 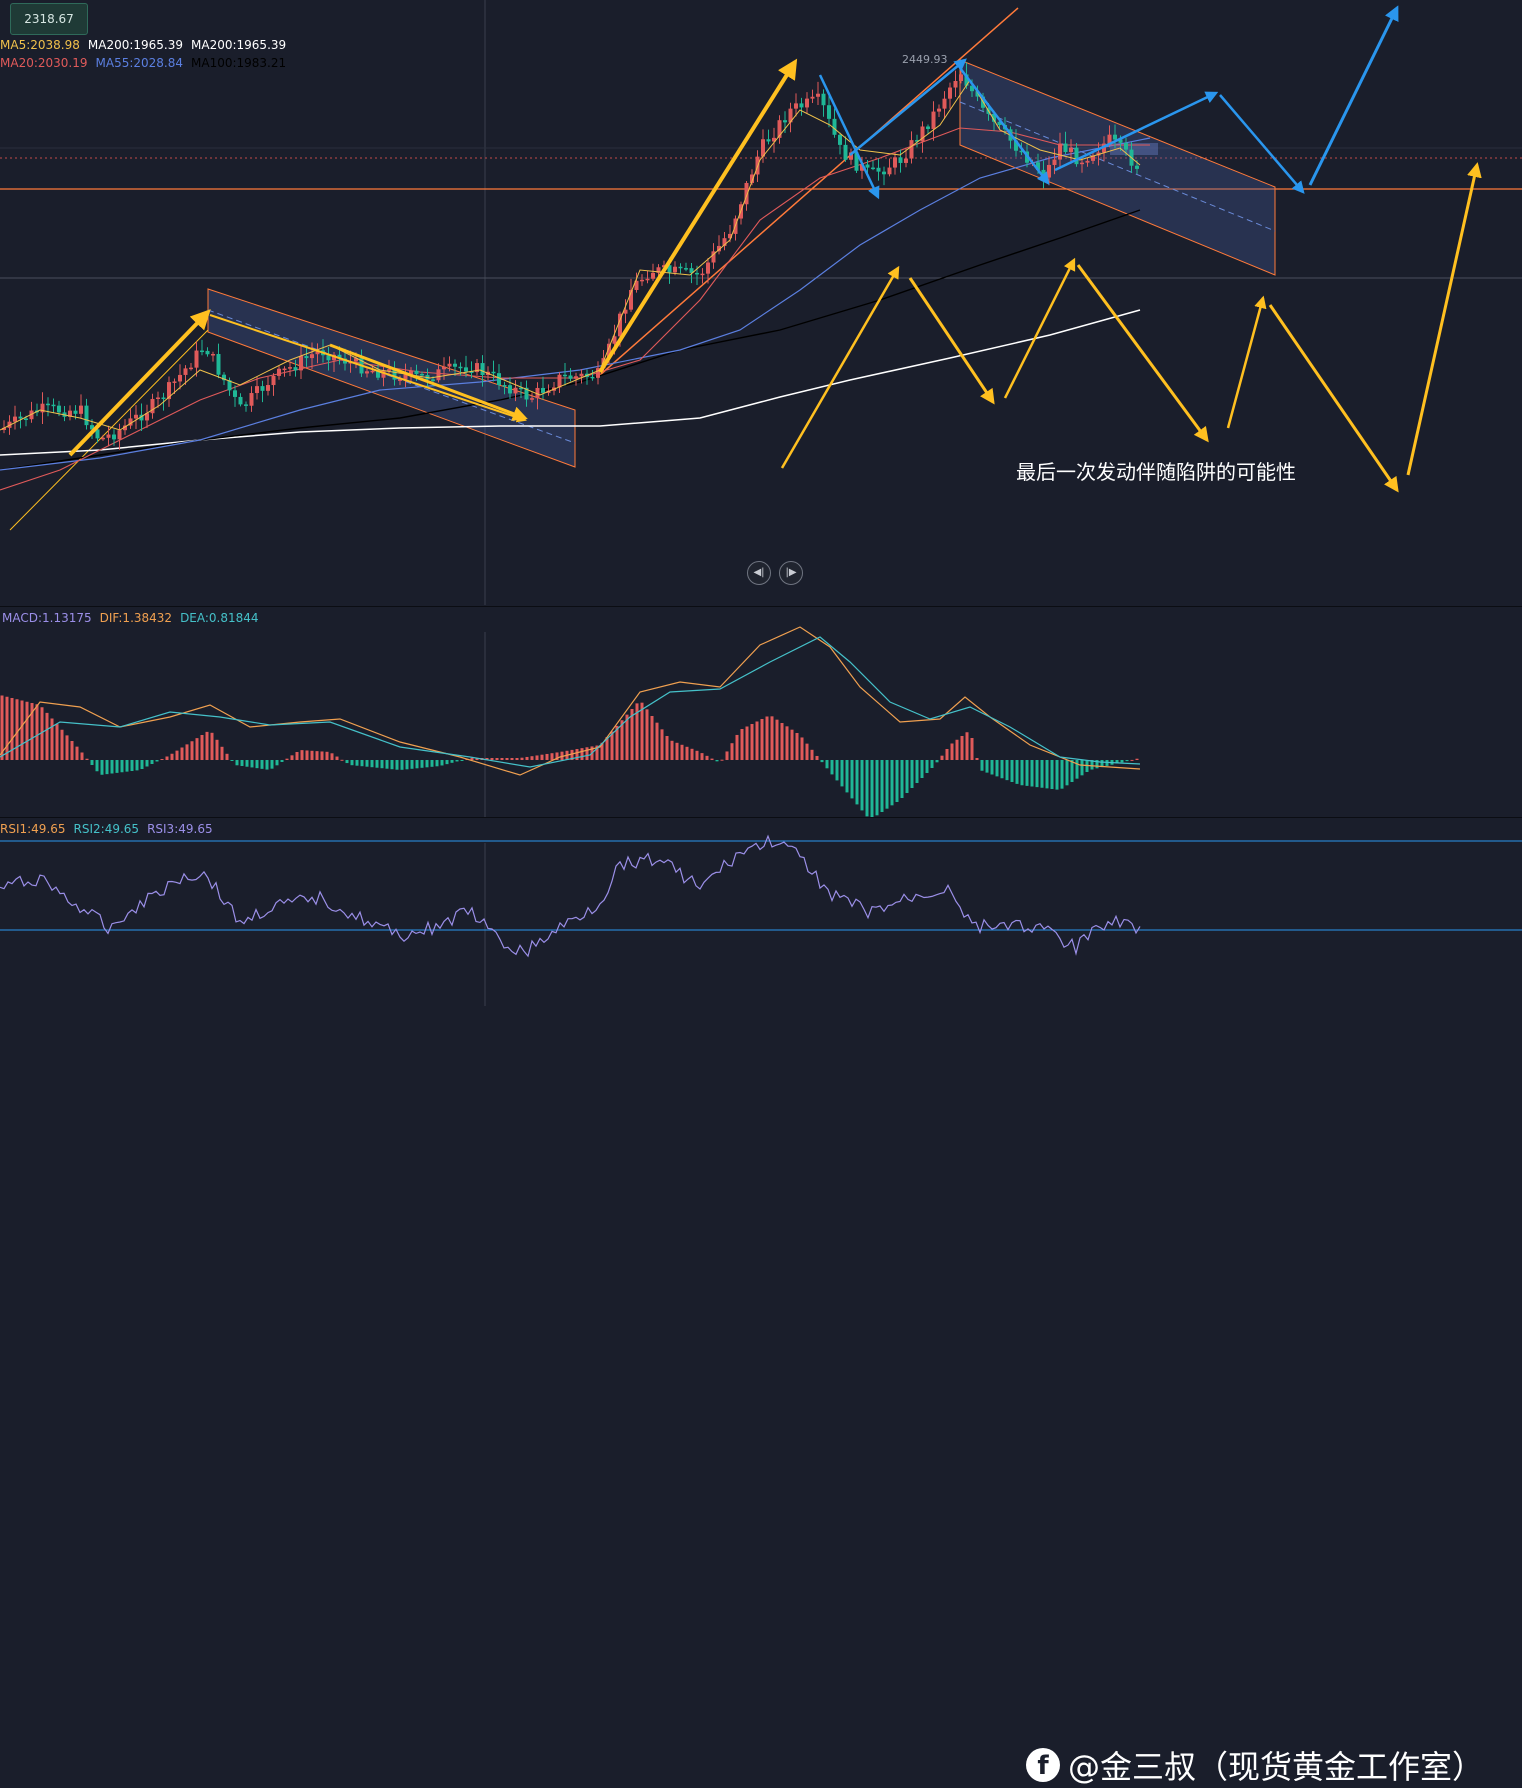 What do you see at coordinates (761, 711) in the screenshot?
I see `macd-pane: MACD:1.13175 DIF:1.38432 DEA:0.81844` at bounding box center [761, 711].